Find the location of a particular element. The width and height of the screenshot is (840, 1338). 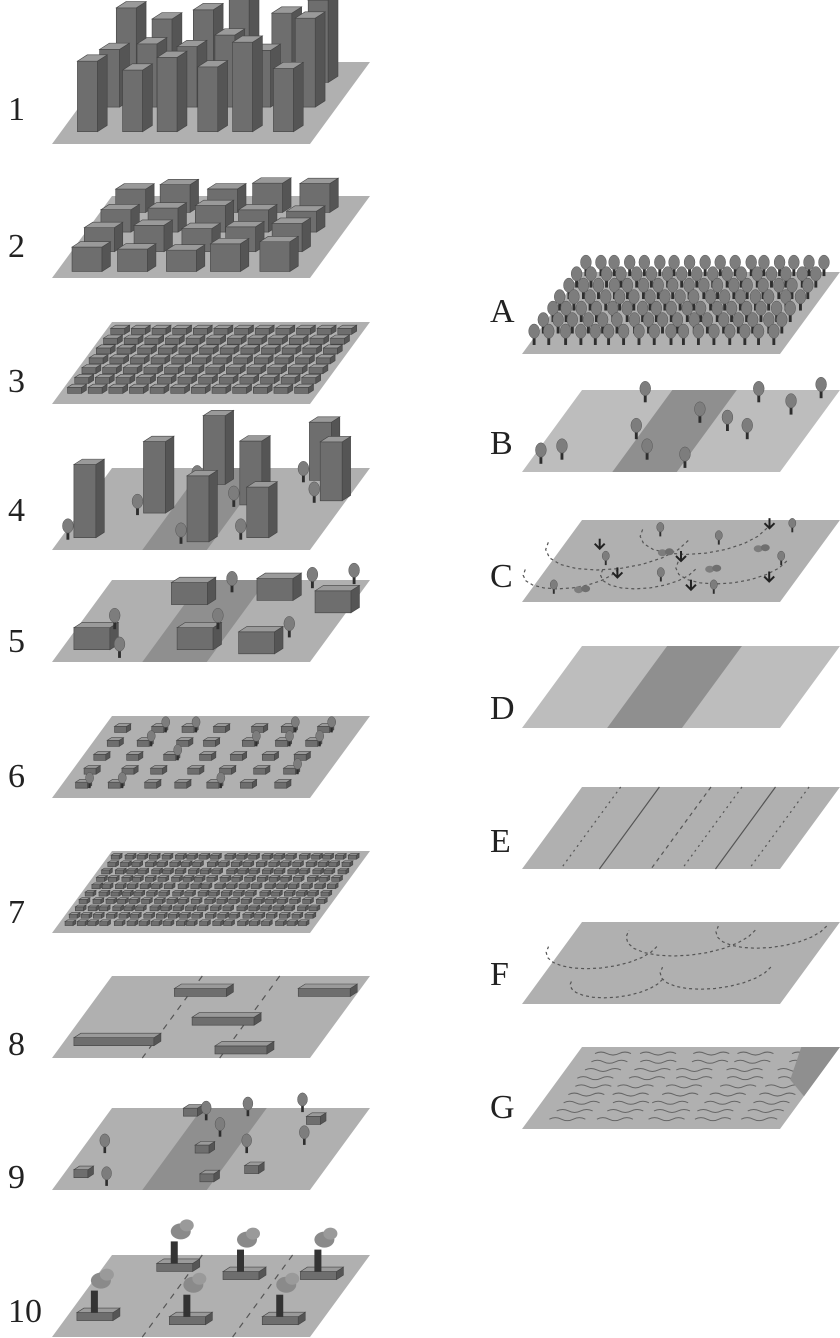

panel-label-10: 10 is located at coordinates (25, 1311).